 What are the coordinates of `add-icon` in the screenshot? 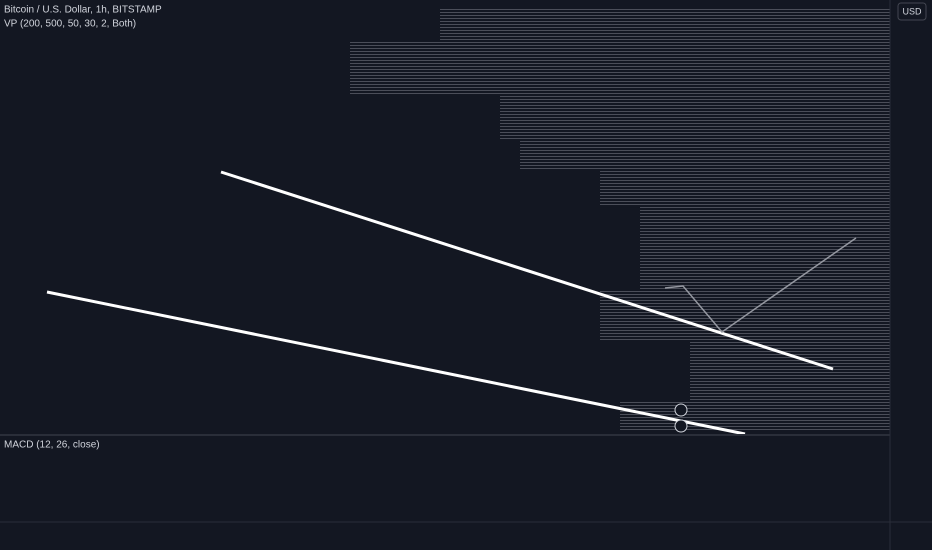 It's located at (681, 410).